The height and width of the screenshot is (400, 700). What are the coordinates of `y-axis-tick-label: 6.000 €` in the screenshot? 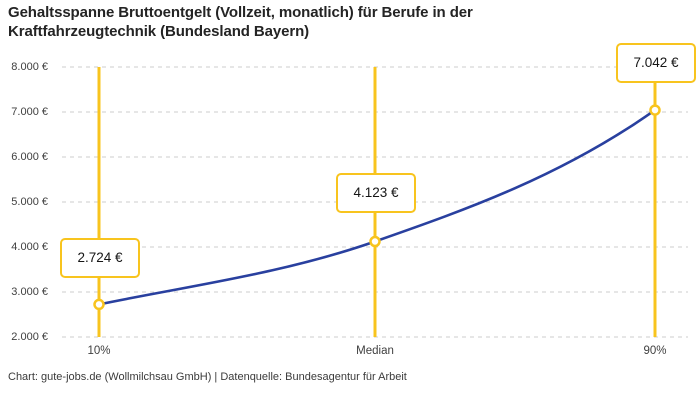 It's located at (29, 157).